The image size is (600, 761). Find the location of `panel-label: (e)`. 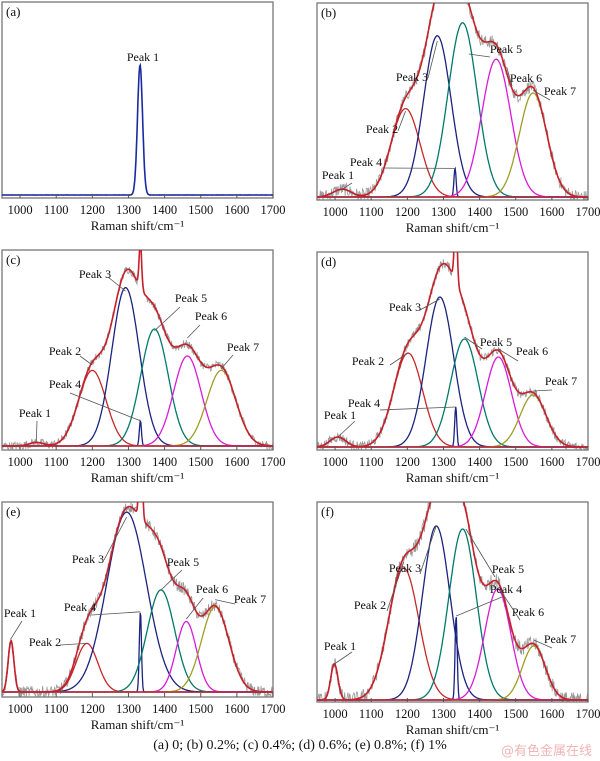

panel-label: (e) is located at coordinates (13, 511).